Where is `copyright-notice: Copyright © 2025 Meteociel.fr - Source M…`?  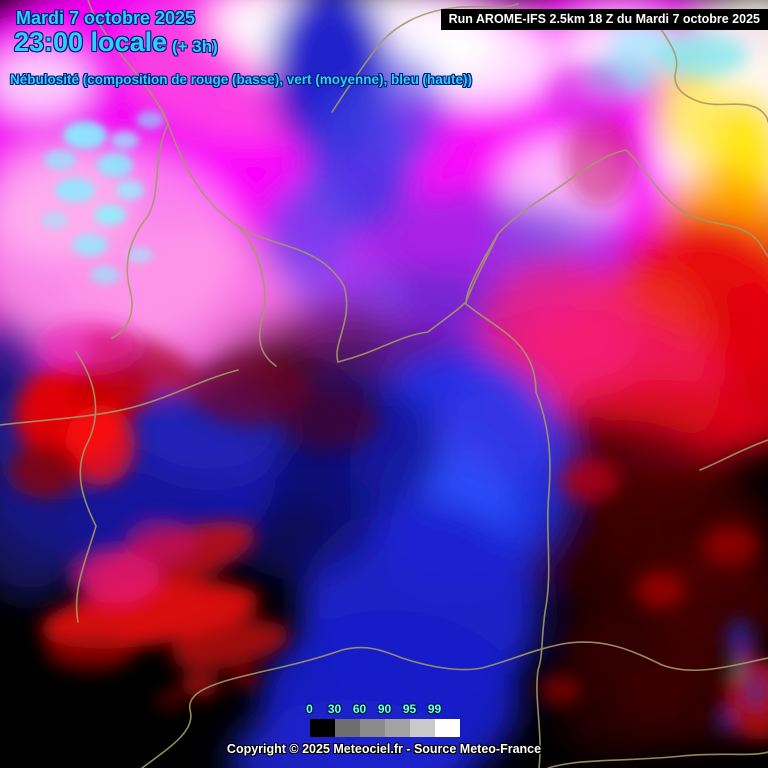 copyright-notice: Copyright © 2025 Meteociel.fr - Source M… is located at coordinates (384, 749).